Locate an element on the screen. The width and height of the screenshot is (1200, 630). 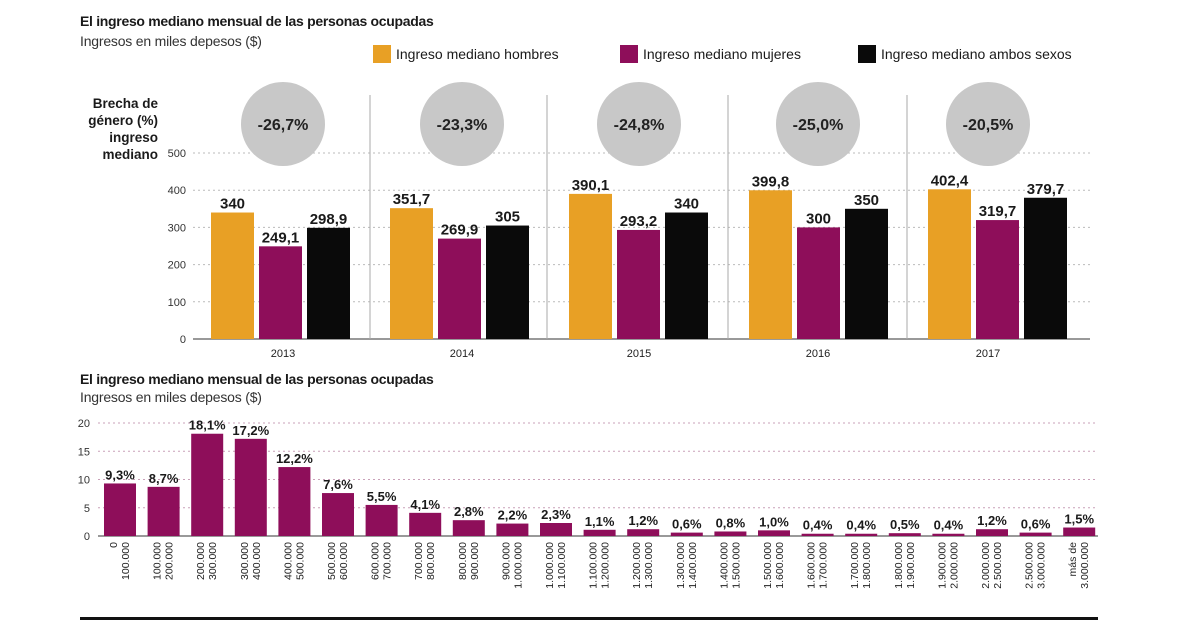
x-tick-label: 1.000.0001.100.000 is located at coordinates (556, 565).